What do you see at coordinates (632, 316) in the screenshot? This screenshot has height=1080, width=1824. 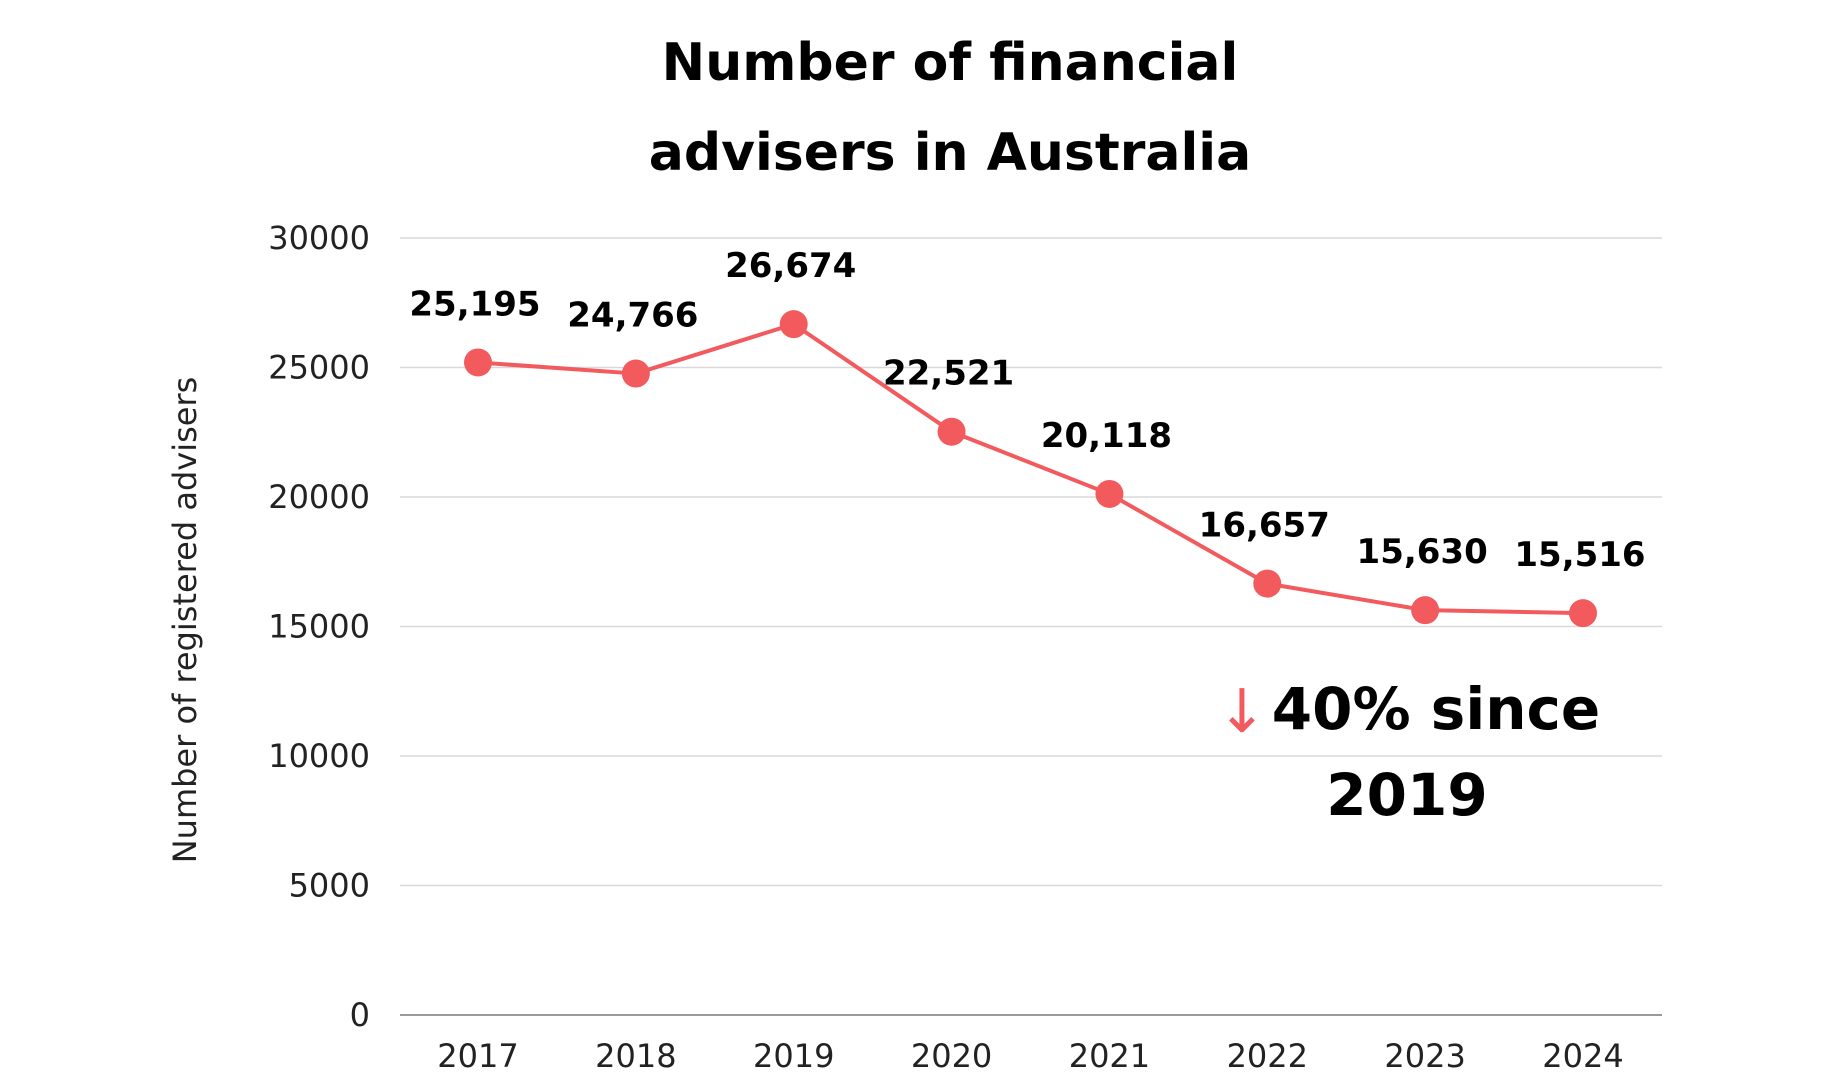 I see `data-label: 24,766` at bounding box center [632, 316].